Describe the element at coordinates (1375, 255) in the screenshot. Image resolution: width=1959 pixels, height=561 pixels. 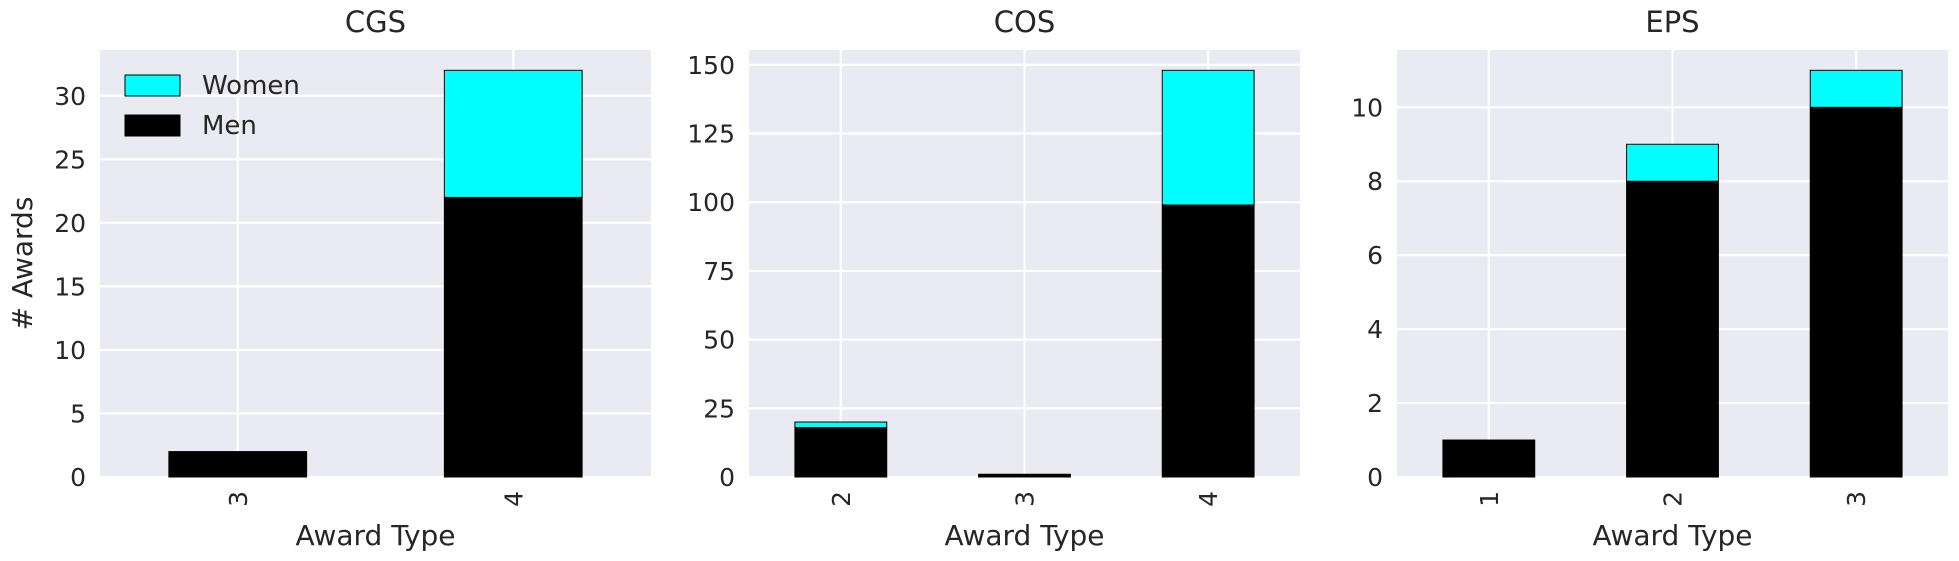
I see `y-tick-label: 6` at that location.